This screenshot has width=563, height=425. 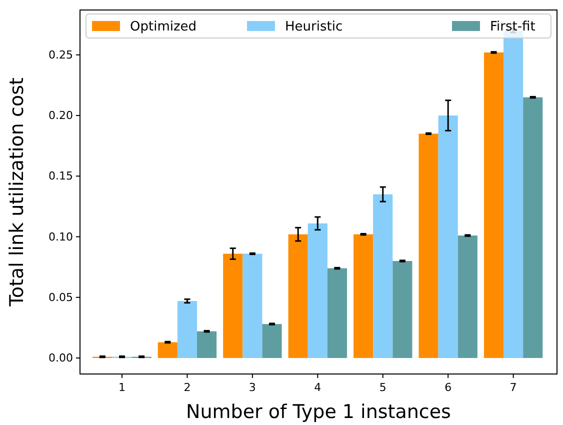 I want to click on legend-label: Optimized, so click(x=163, y=27).